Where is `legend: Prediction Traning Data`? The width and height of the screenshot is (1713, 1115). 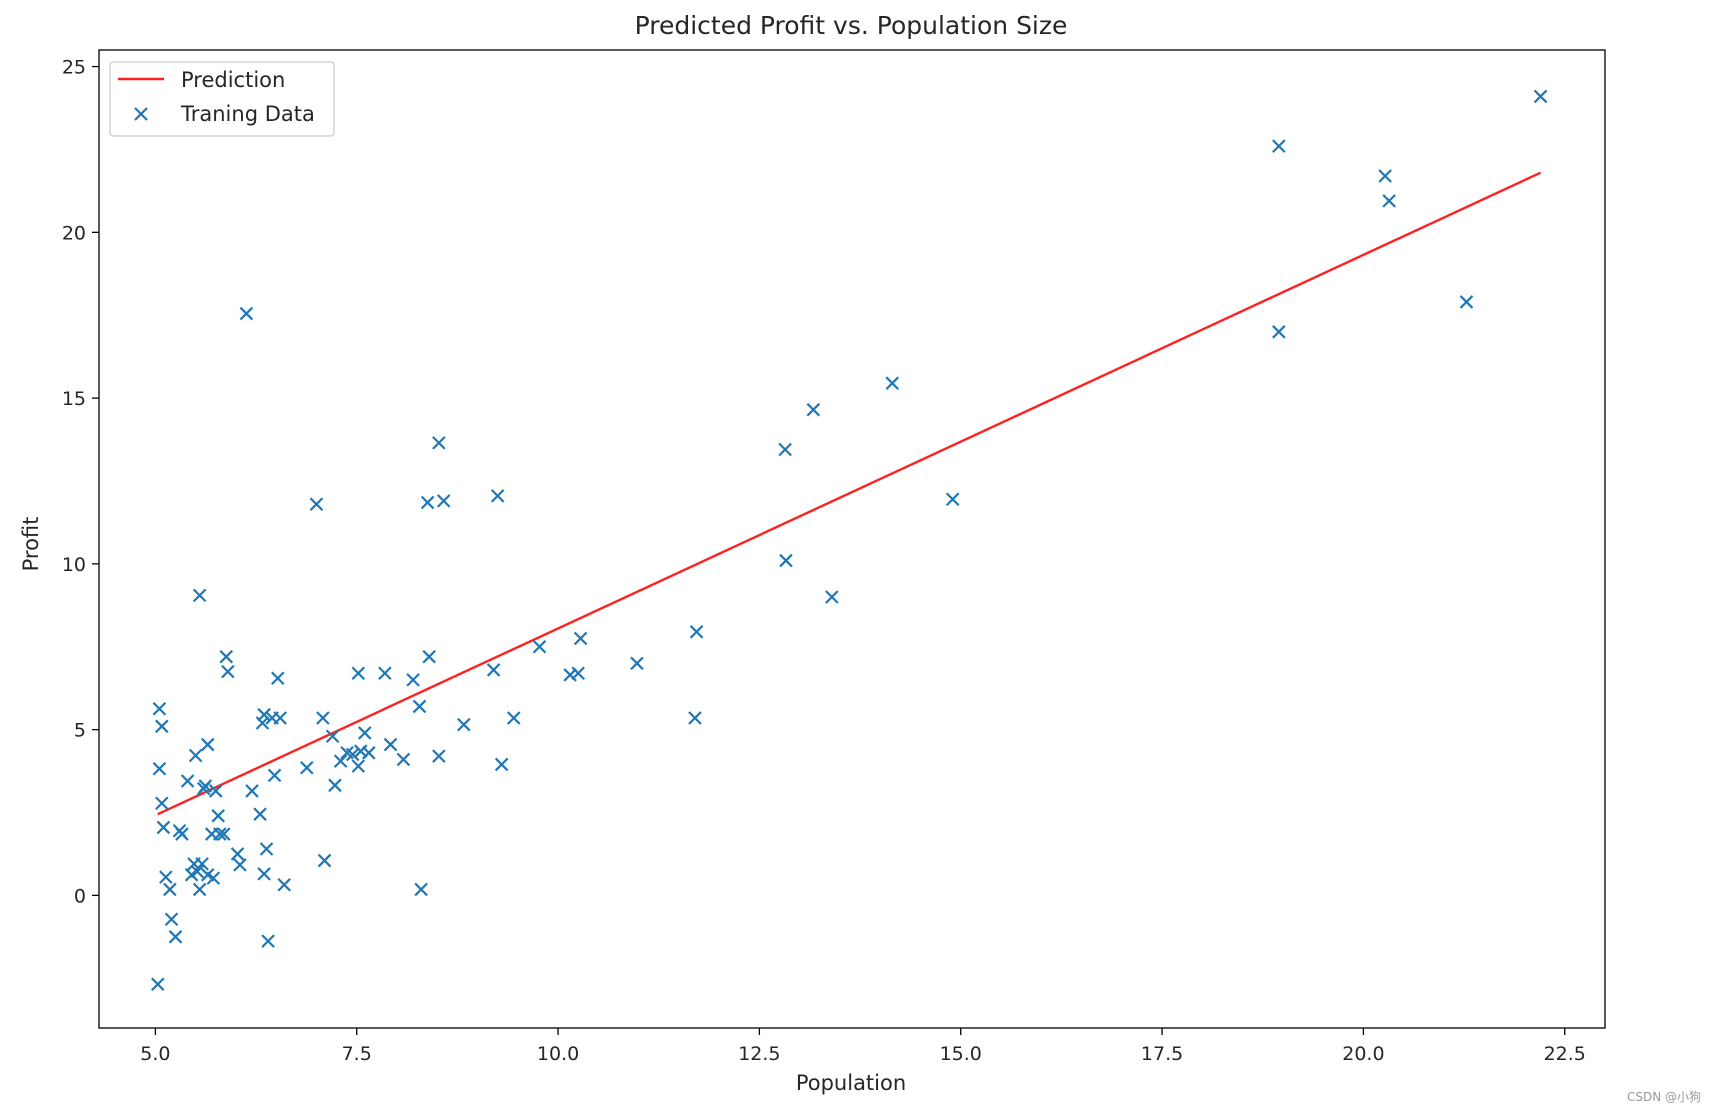 legend: Prediction Traning Data is located at coordinates (222, 99).